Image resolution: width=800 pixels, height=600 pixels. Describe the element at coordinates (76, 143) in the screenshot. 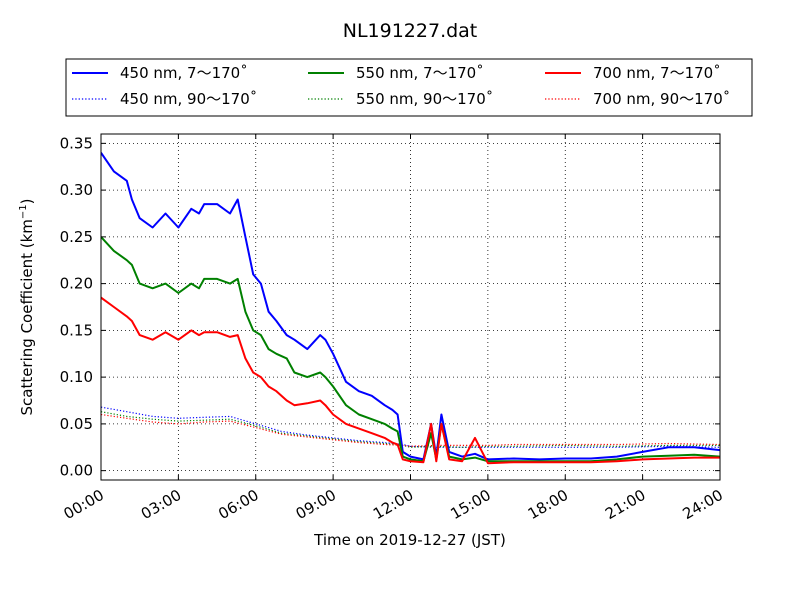

I see `y-tick-label: 0.35` at that location.